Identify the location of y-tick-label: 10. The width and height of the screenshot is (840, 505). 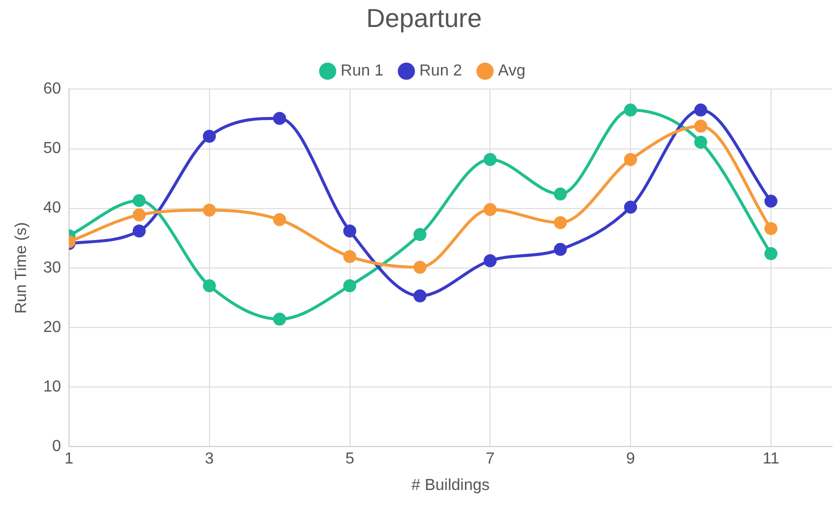
(52, 387).